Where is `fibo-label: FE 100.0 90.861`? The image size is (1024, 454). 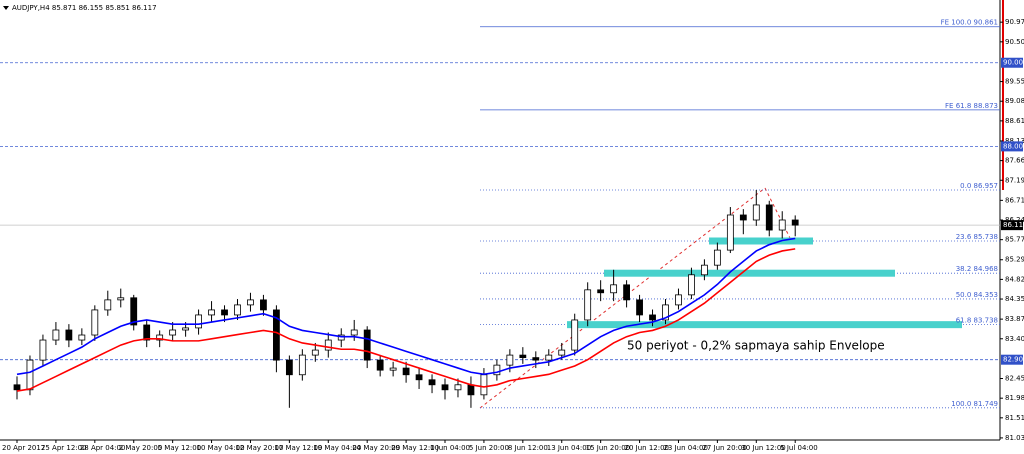 fibo-label: FE 100.0 90.861 is located at coordinates (969, 23).